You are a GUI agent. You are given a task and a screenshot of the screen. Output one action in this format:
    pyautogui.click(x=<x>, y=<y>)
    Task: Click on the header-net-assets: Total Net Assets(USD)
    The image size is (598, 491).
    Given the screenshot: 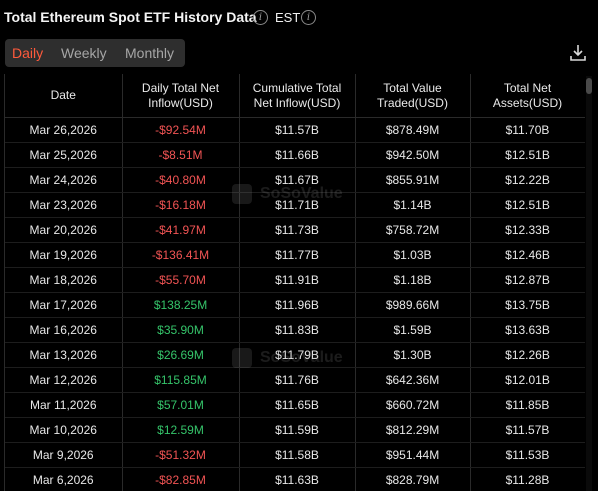 What is the action you would take?
    pyautogui.click(x=527, y=96)
    